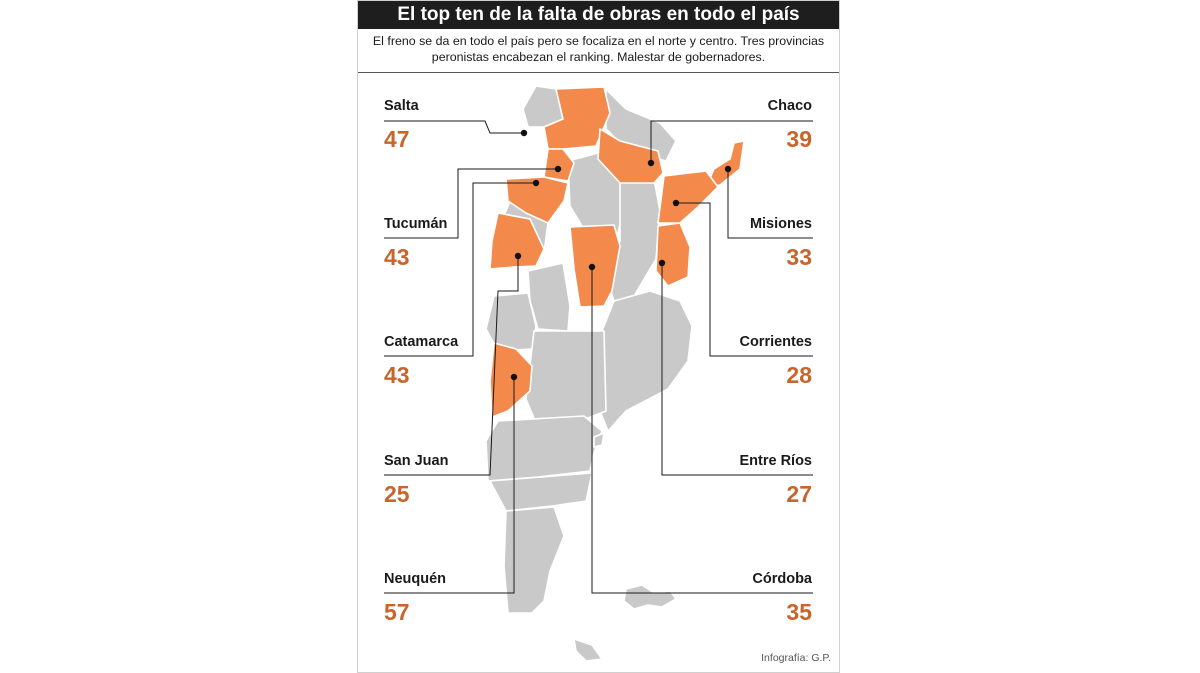 The image size is (1200, 673). What do you see at coordinates (728, 169) in the screenshot?
I see `marker-misiones` at bounding box center [728, 169].